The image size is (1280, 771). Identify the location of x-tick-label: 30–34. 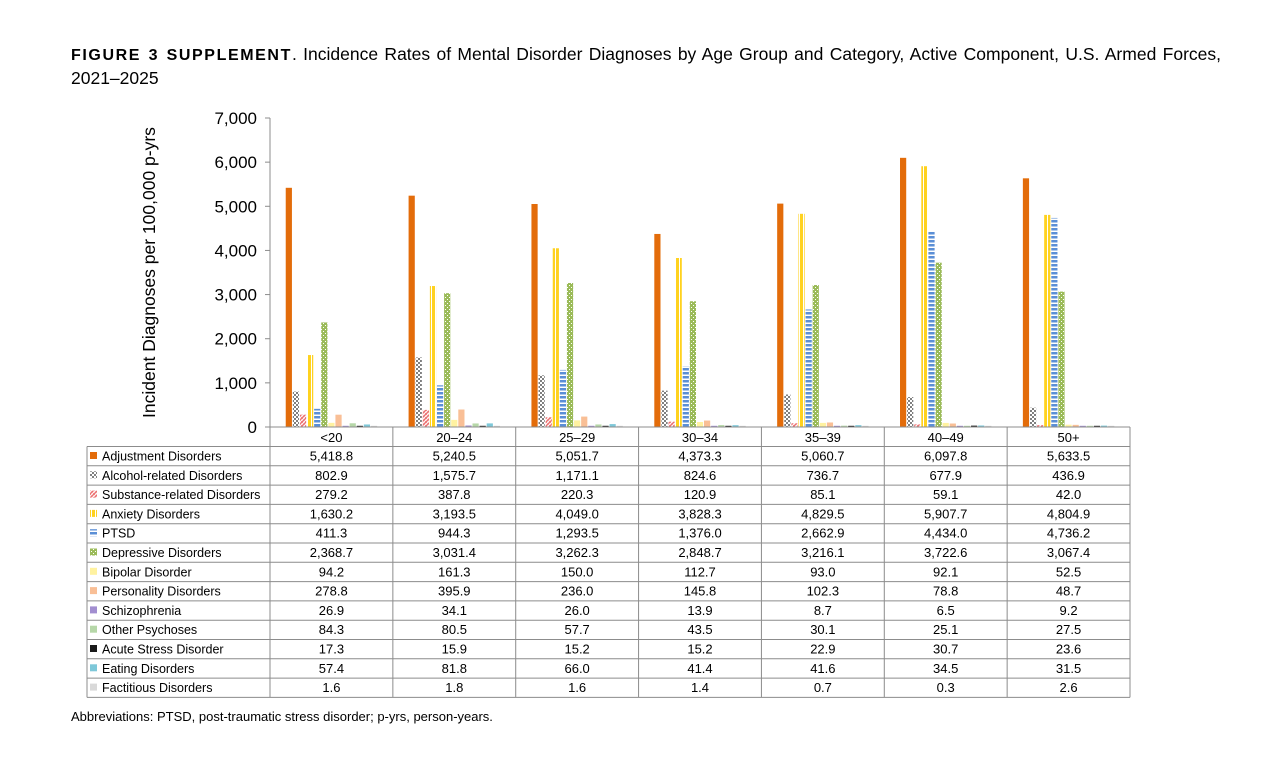
(700, 437).